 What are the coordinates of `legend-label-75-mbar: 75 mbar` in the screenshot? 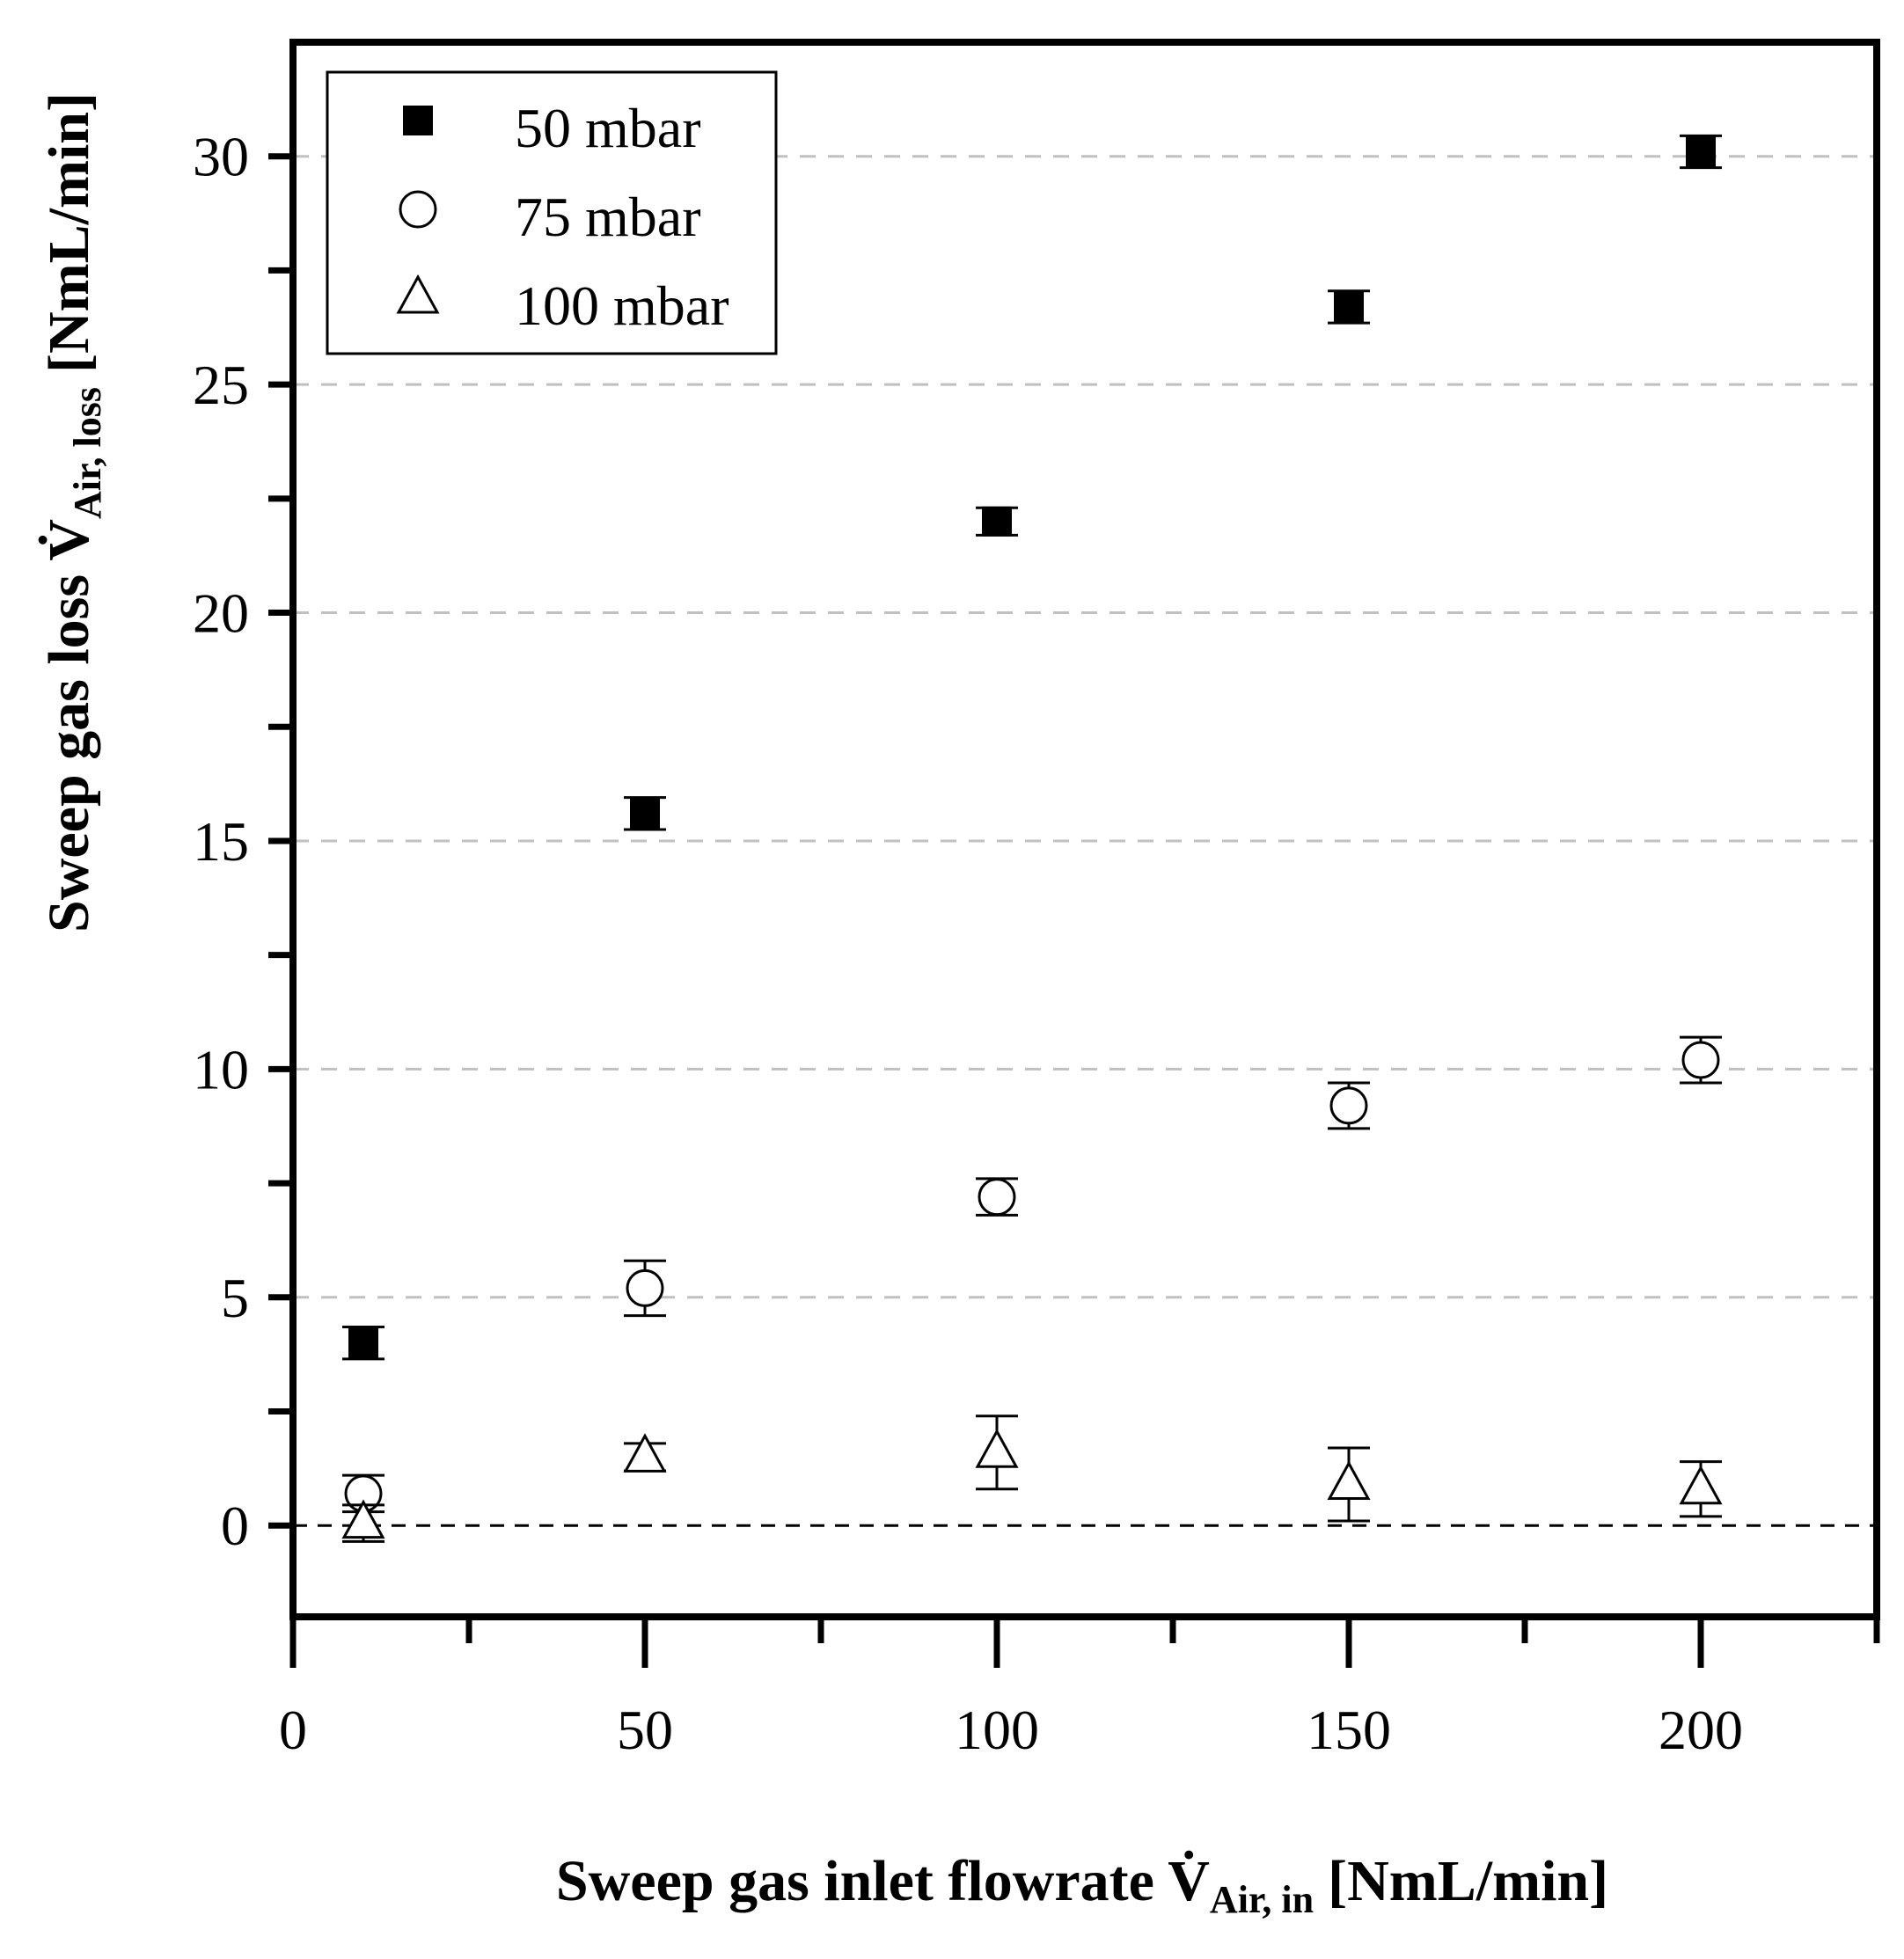 It's located at (608, 217).